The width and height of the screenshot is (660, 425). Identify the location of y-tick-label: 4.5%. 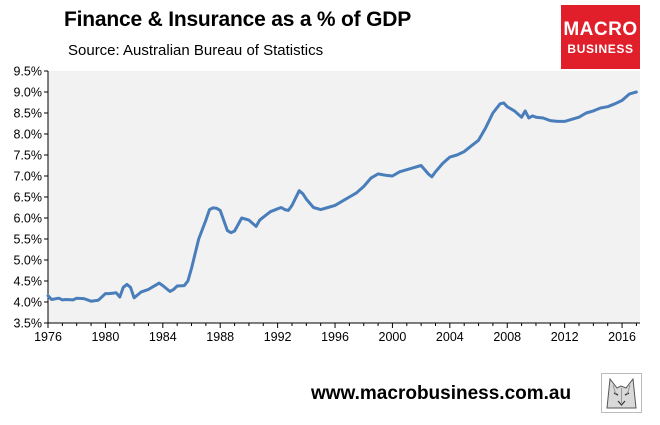
(28, 282).